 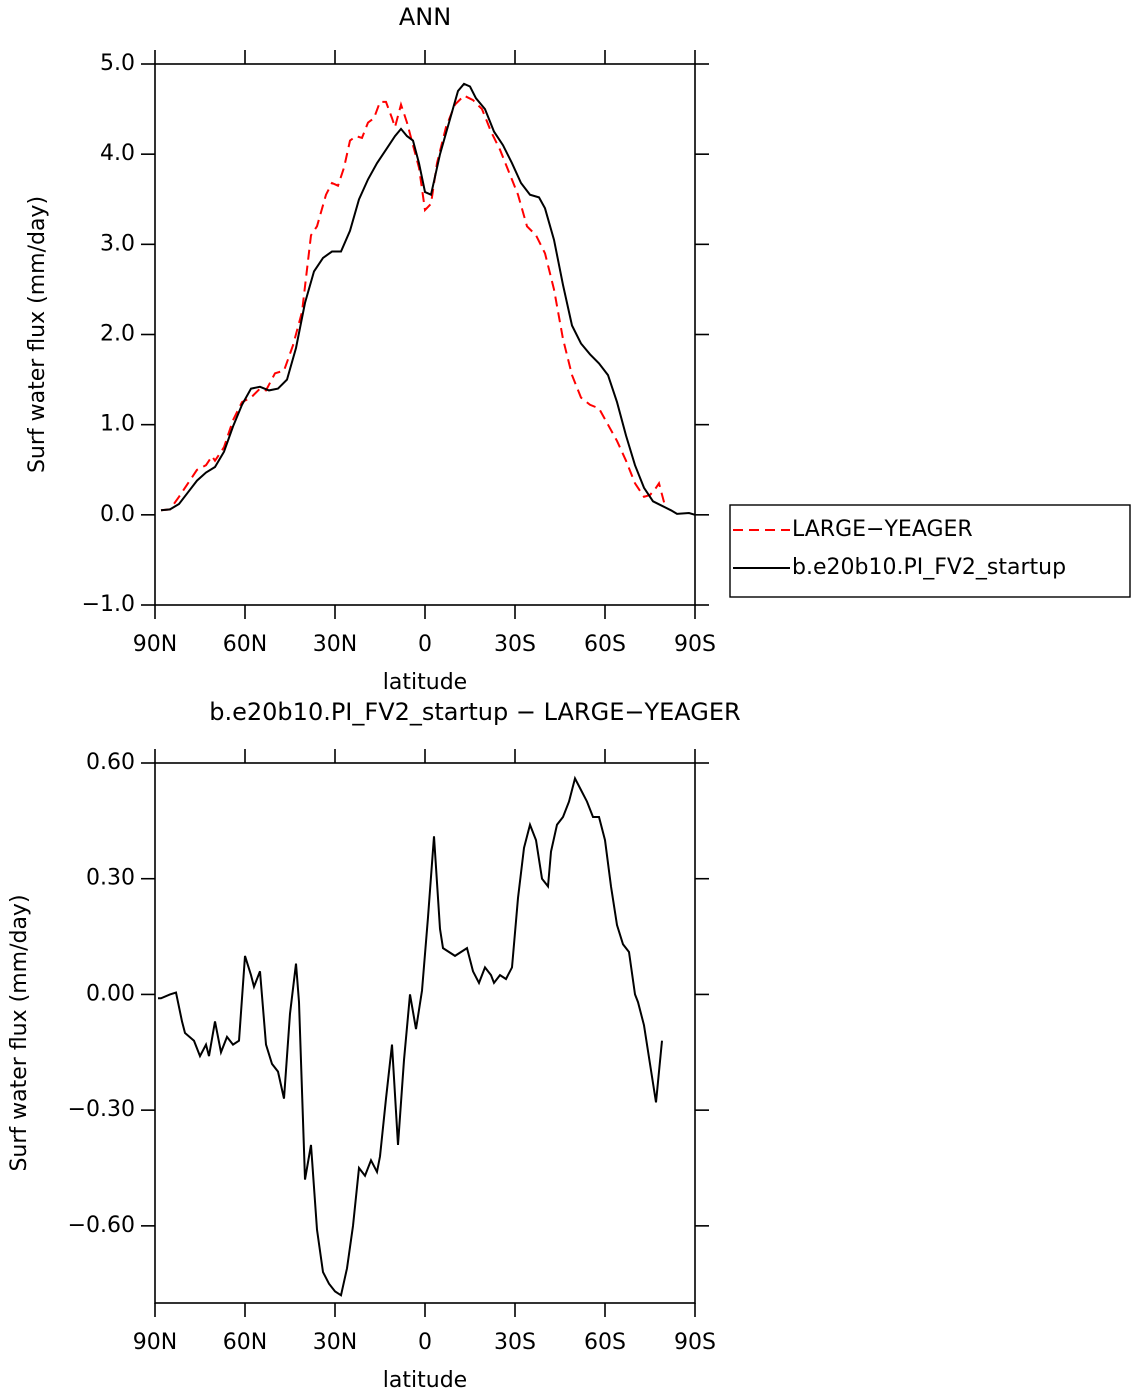 I want to click on chart-title: ANN, so click(x=425, y=17).